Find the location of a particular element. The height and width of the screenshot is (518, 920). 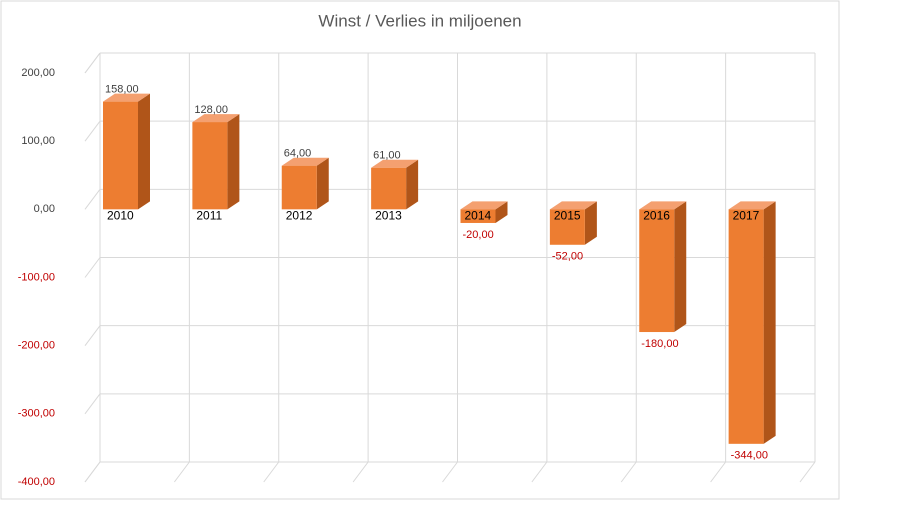

value-label: -344,00 is located at coordinates (749, 456).